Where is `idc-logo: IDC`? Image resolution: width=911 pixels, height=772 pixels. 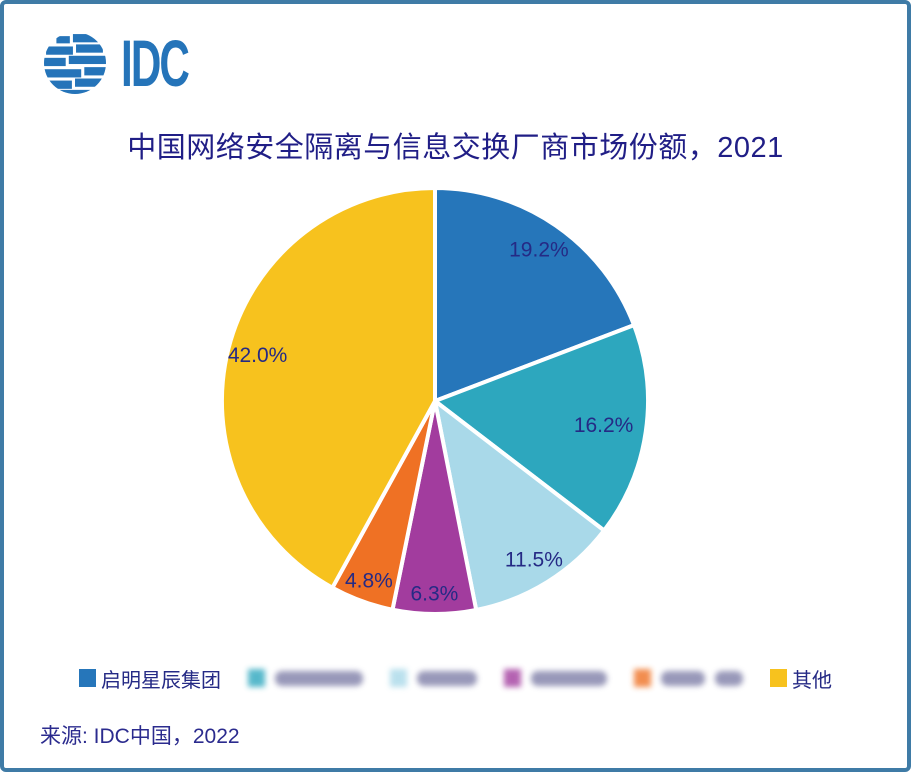 idc-logo: IDC is located at coordinates (135, 63).